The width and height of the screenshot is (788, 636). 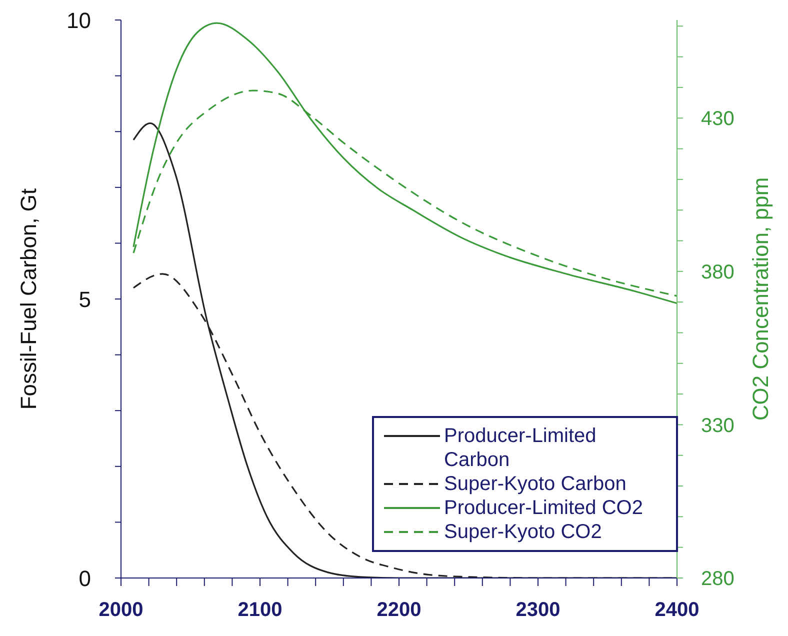 I want to click on y2-axis-title: CO2 Concentration, ppm, so click(x=760, y=299).